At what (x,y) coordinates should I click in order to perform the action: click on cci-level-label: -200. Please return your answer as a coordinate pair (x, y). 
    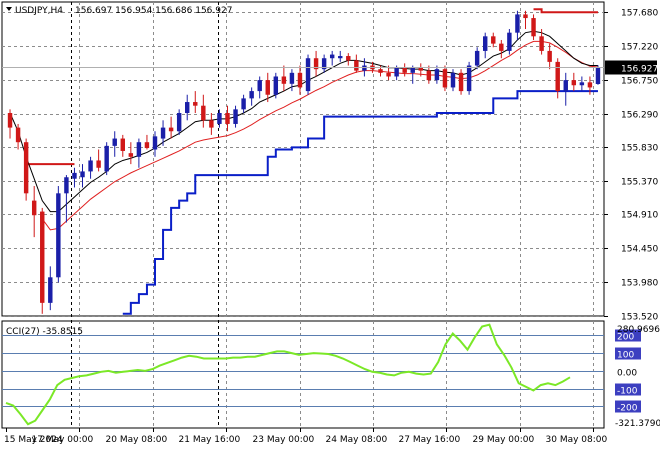
    Looking at the image, I should click on (627, 409).